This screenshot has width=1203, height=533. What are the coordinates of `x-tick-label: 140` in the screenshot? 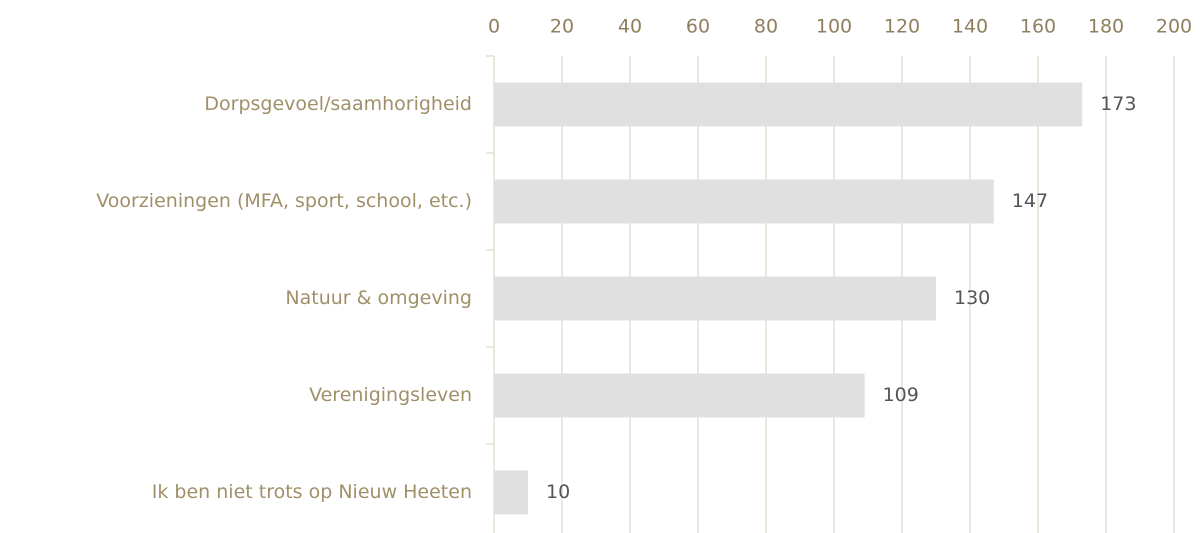 It's located at (970, 27).